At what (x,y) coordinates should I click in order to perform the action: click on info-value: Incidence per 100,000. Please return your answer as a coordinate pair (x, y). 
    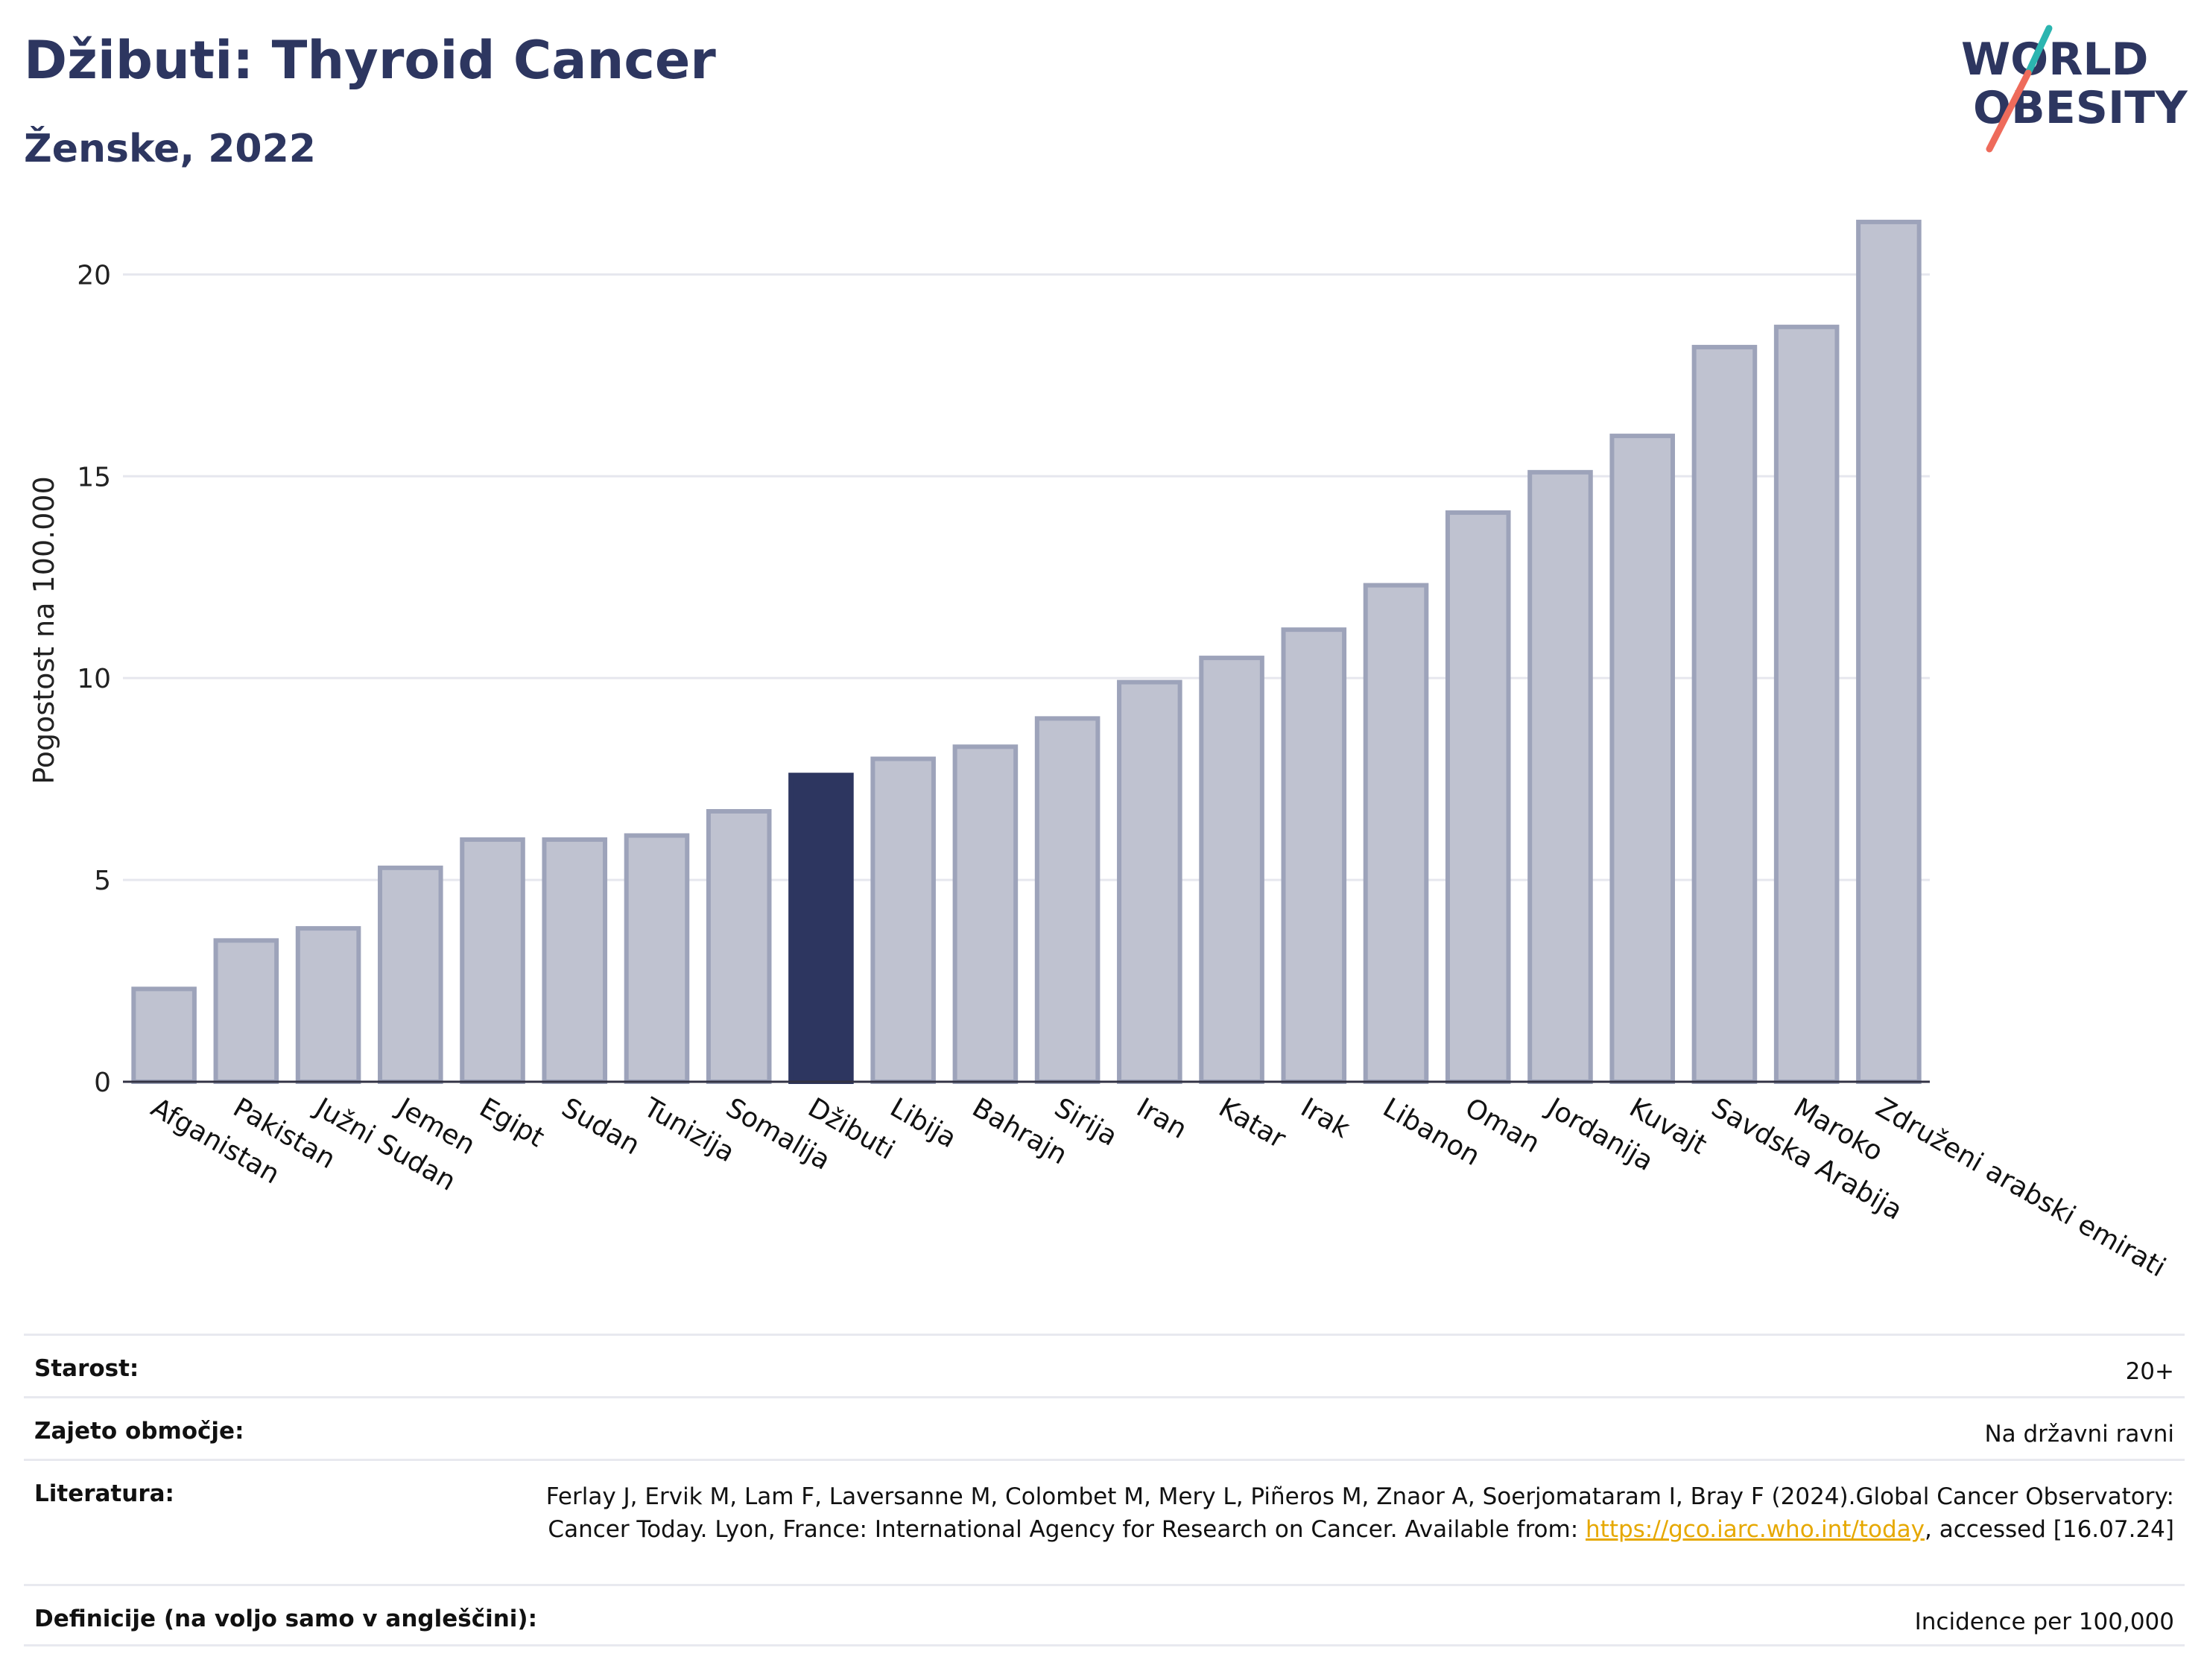
    Looking at the image, I should click on (2044, 1621).